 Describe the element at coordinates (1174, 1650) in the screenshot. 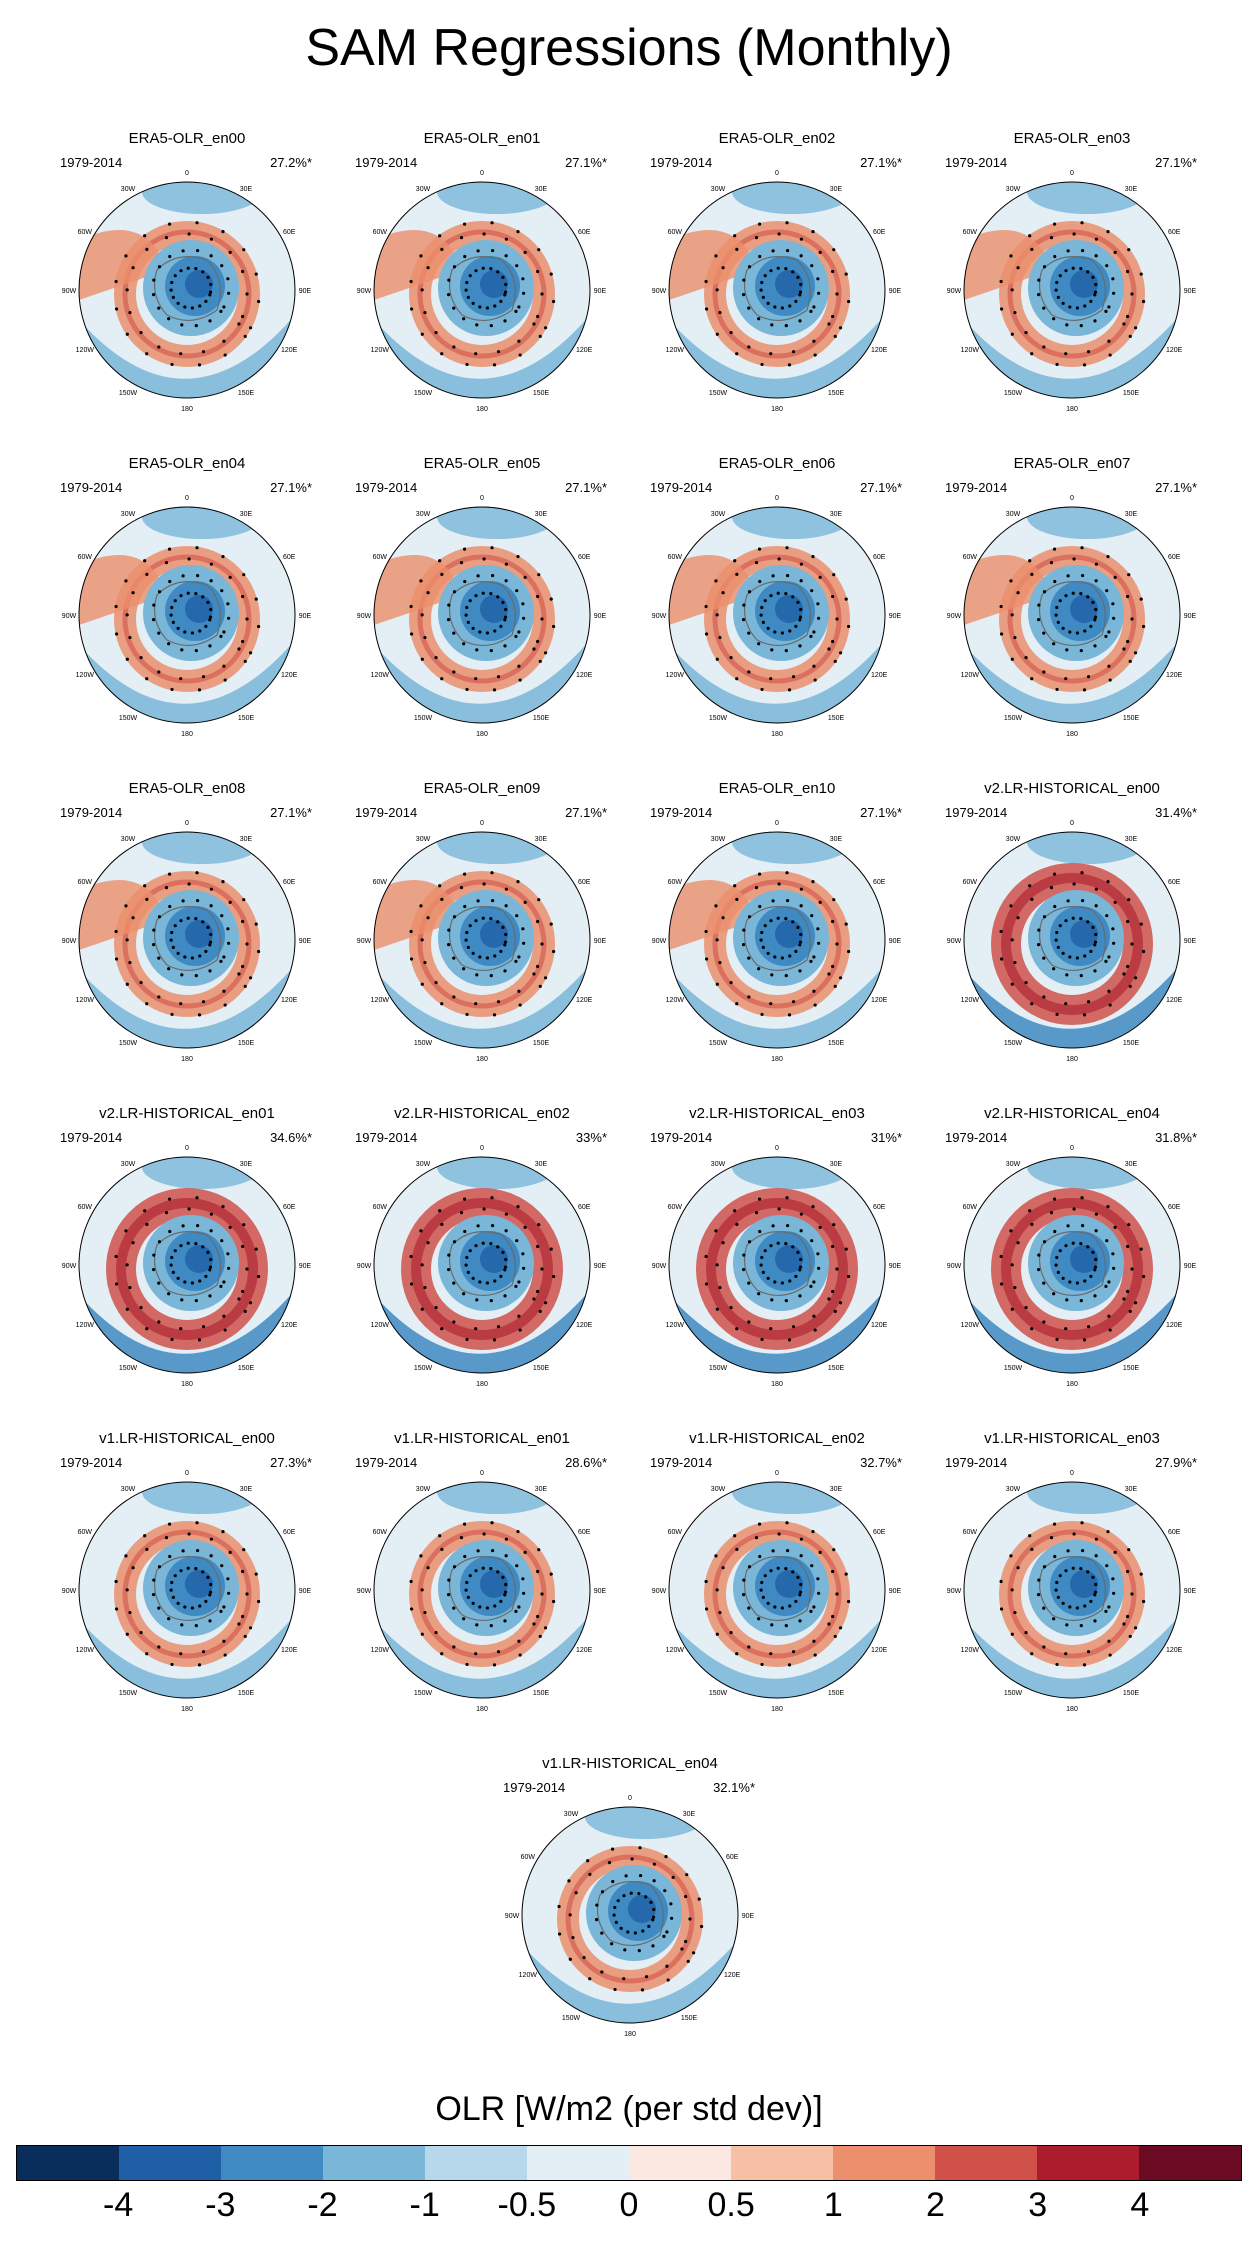

I see `longitude-label: 120E` at that location.